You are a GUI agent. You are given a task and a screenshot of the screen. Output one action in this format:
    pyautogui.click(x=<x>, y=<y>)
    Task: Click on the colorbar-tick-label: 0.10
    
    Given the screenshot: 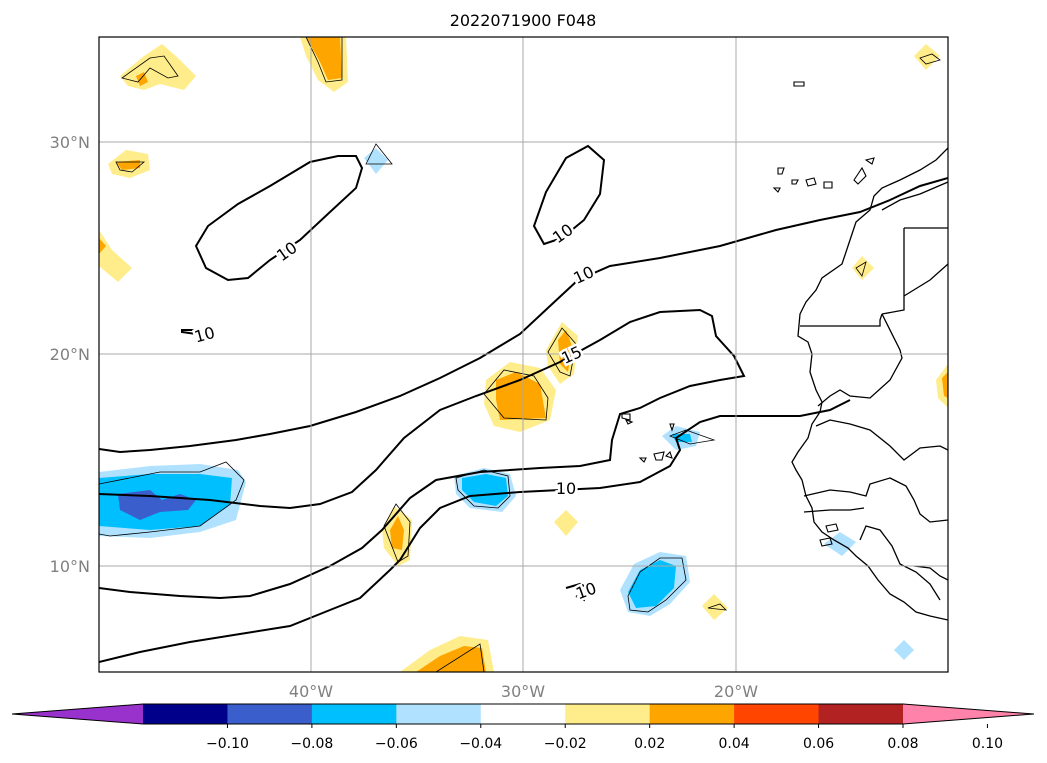 What is the action you would take?
    pyautogui.click(x=987, y=744)
    